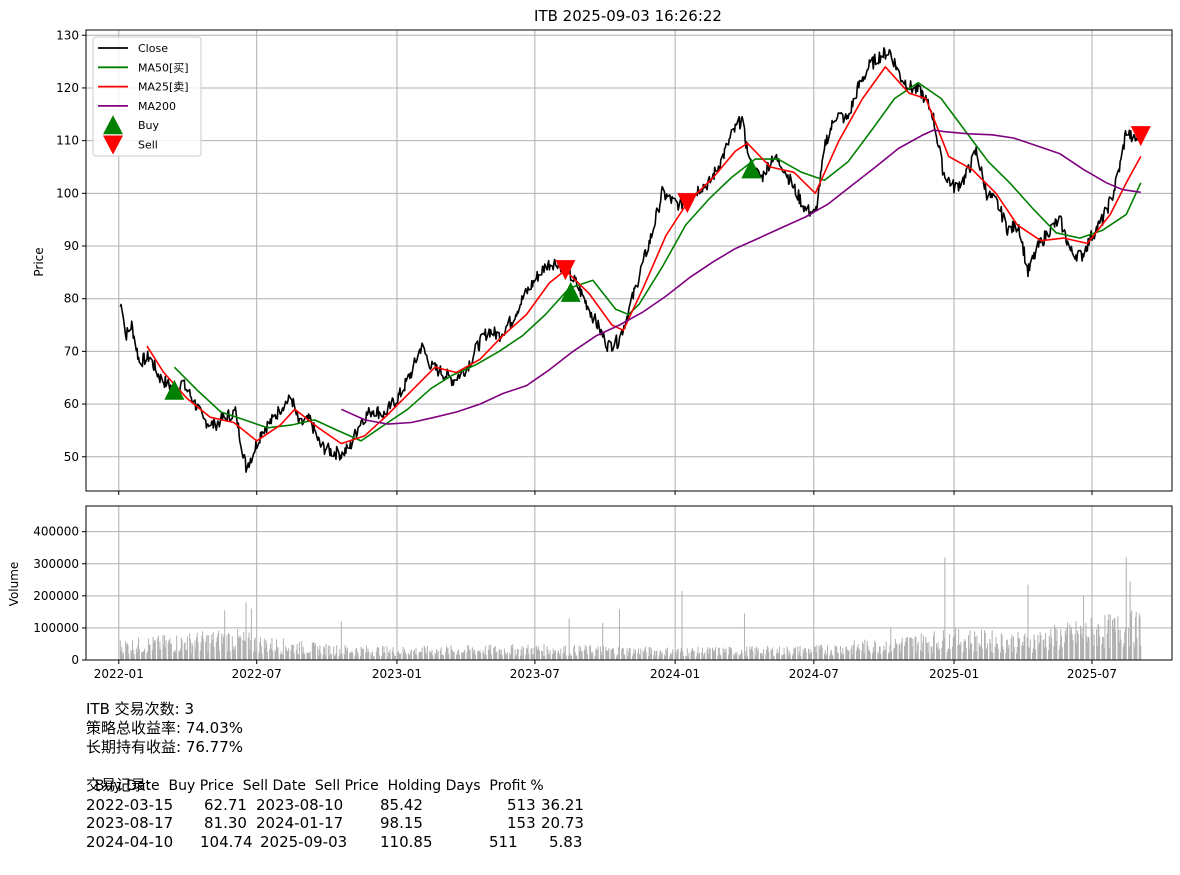  What do you see at coordinates (751, 168) in the screenshot?
I see `buy-marker` at bounding box center [751, 168].